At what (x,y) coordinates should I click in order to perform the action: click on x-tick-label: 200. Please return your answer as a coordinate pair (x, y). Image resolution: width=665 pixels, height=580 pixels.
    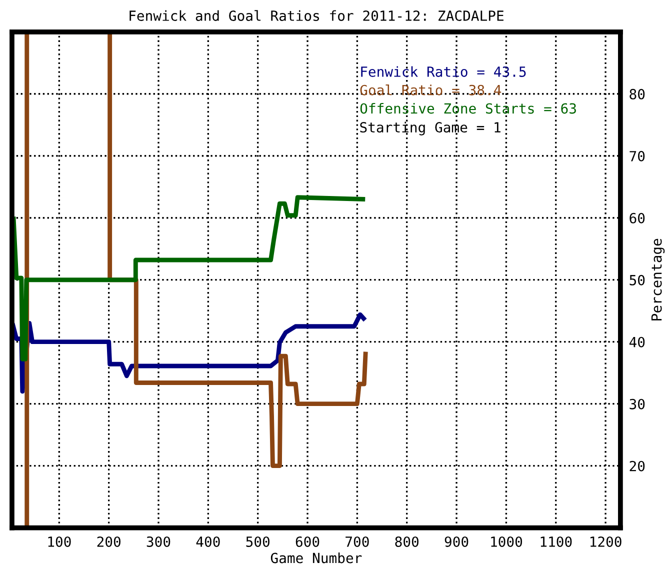
    Looking at the image, I should click on (108, 541).